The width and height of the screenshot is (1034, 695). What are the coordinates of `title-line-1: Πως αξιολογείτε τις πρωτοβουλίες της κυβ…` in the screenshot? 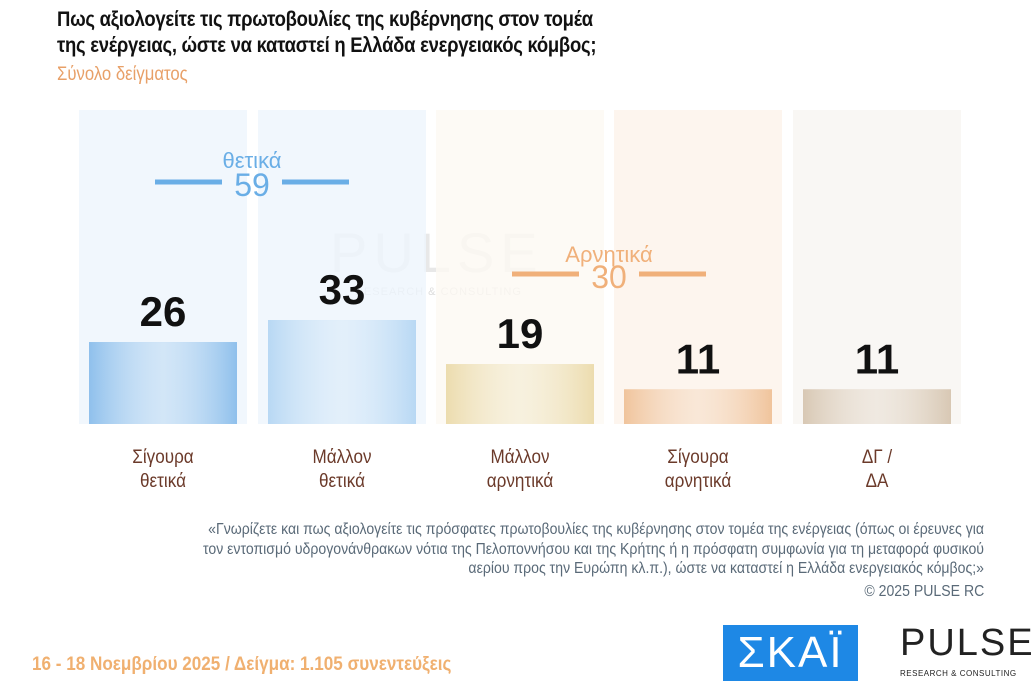 It's located at (325, 19).